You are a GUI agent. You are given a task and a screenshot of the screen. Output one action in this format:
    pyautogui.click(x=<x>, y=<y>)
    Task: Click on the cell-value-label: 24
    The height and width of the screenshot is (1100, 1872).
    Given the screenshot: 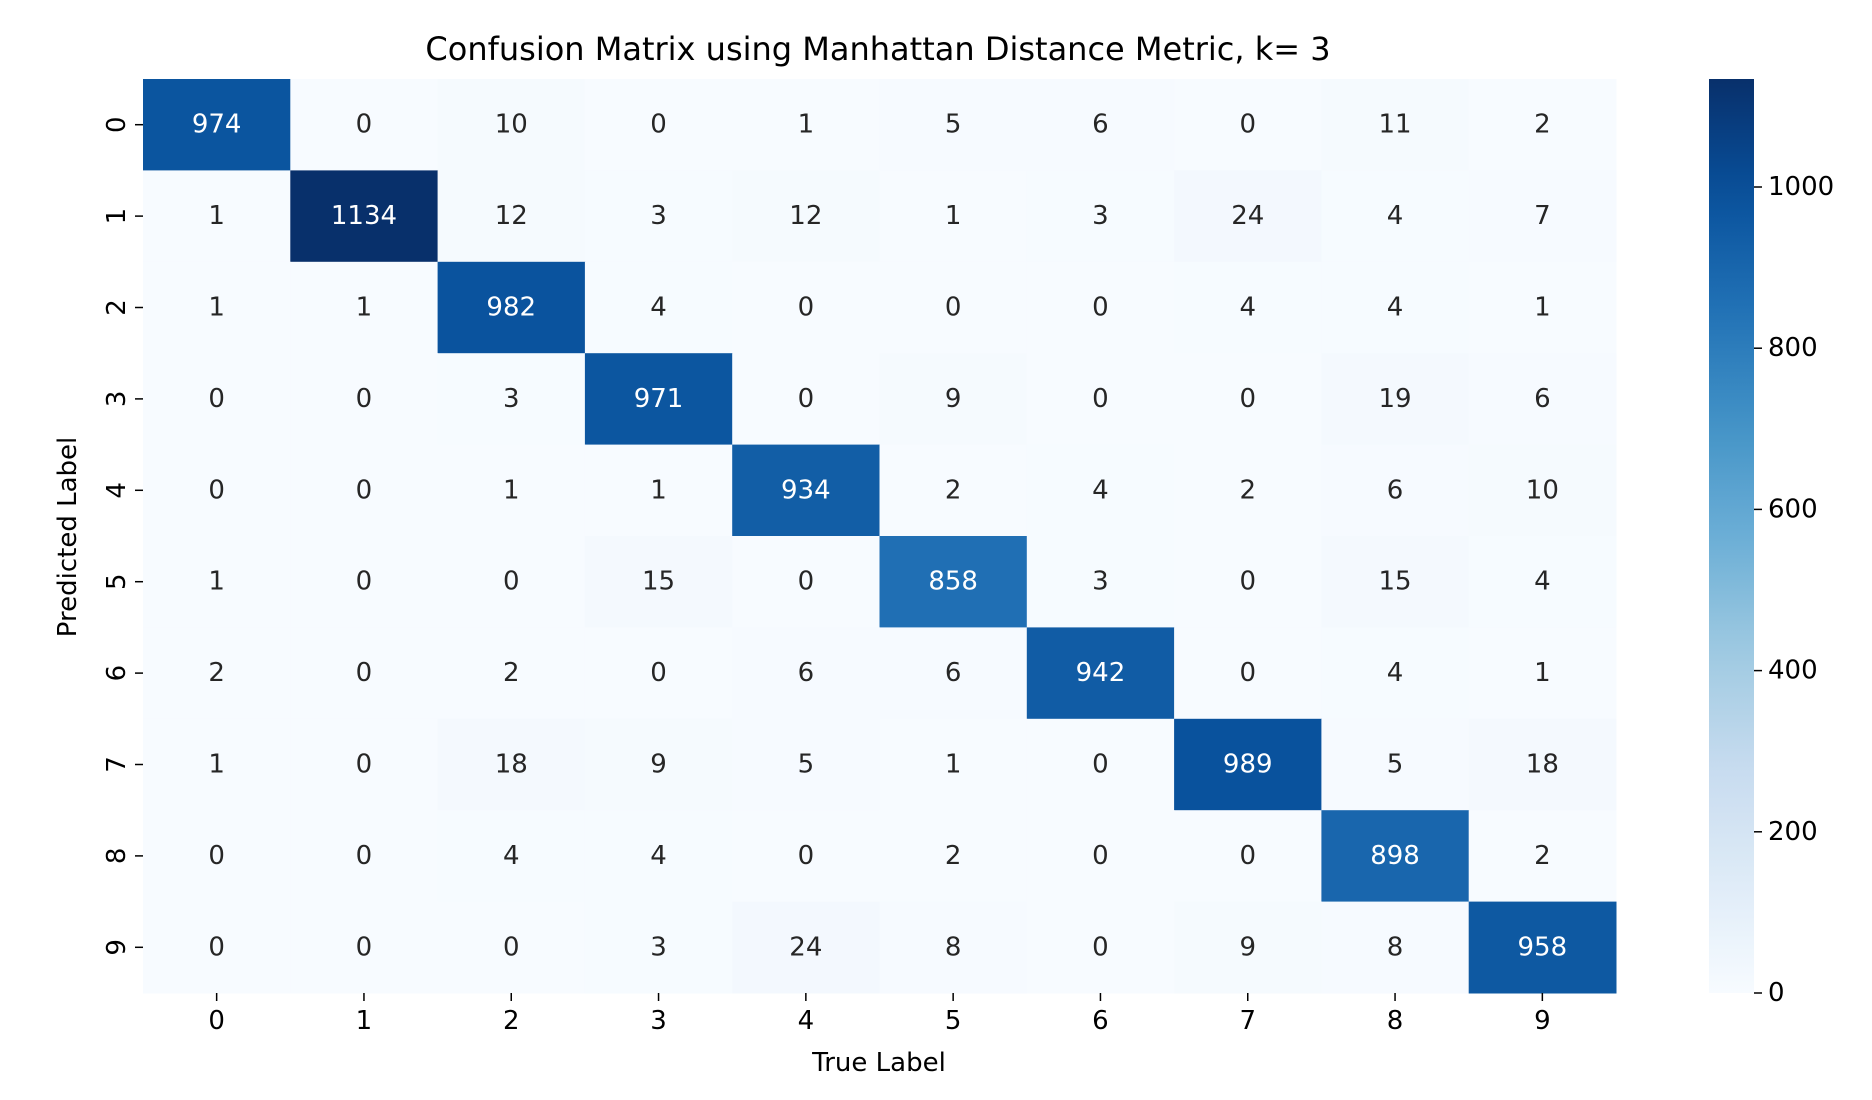 What is the action you would take?
    pyautogui.click(x=805, y=947)
    